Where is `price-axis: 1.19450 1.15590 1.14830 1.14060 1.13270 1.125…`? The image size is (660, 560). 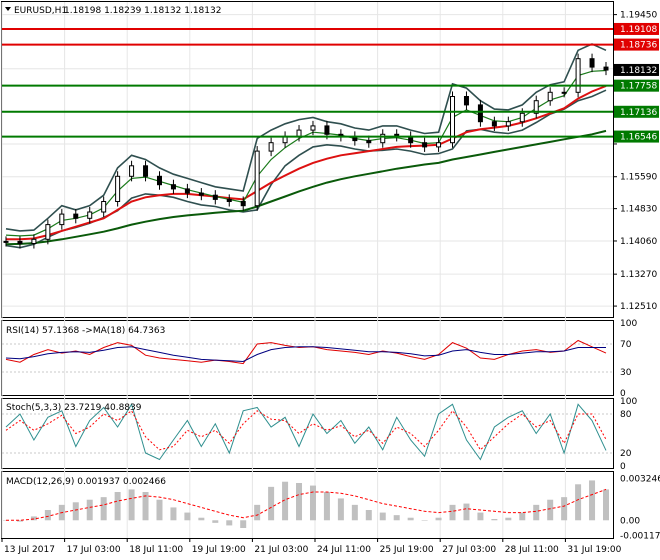 price-axis: 1.19450 1.15590 1.14830 1.14060 1.13270 1.125… is located at coordinates (635, 161).